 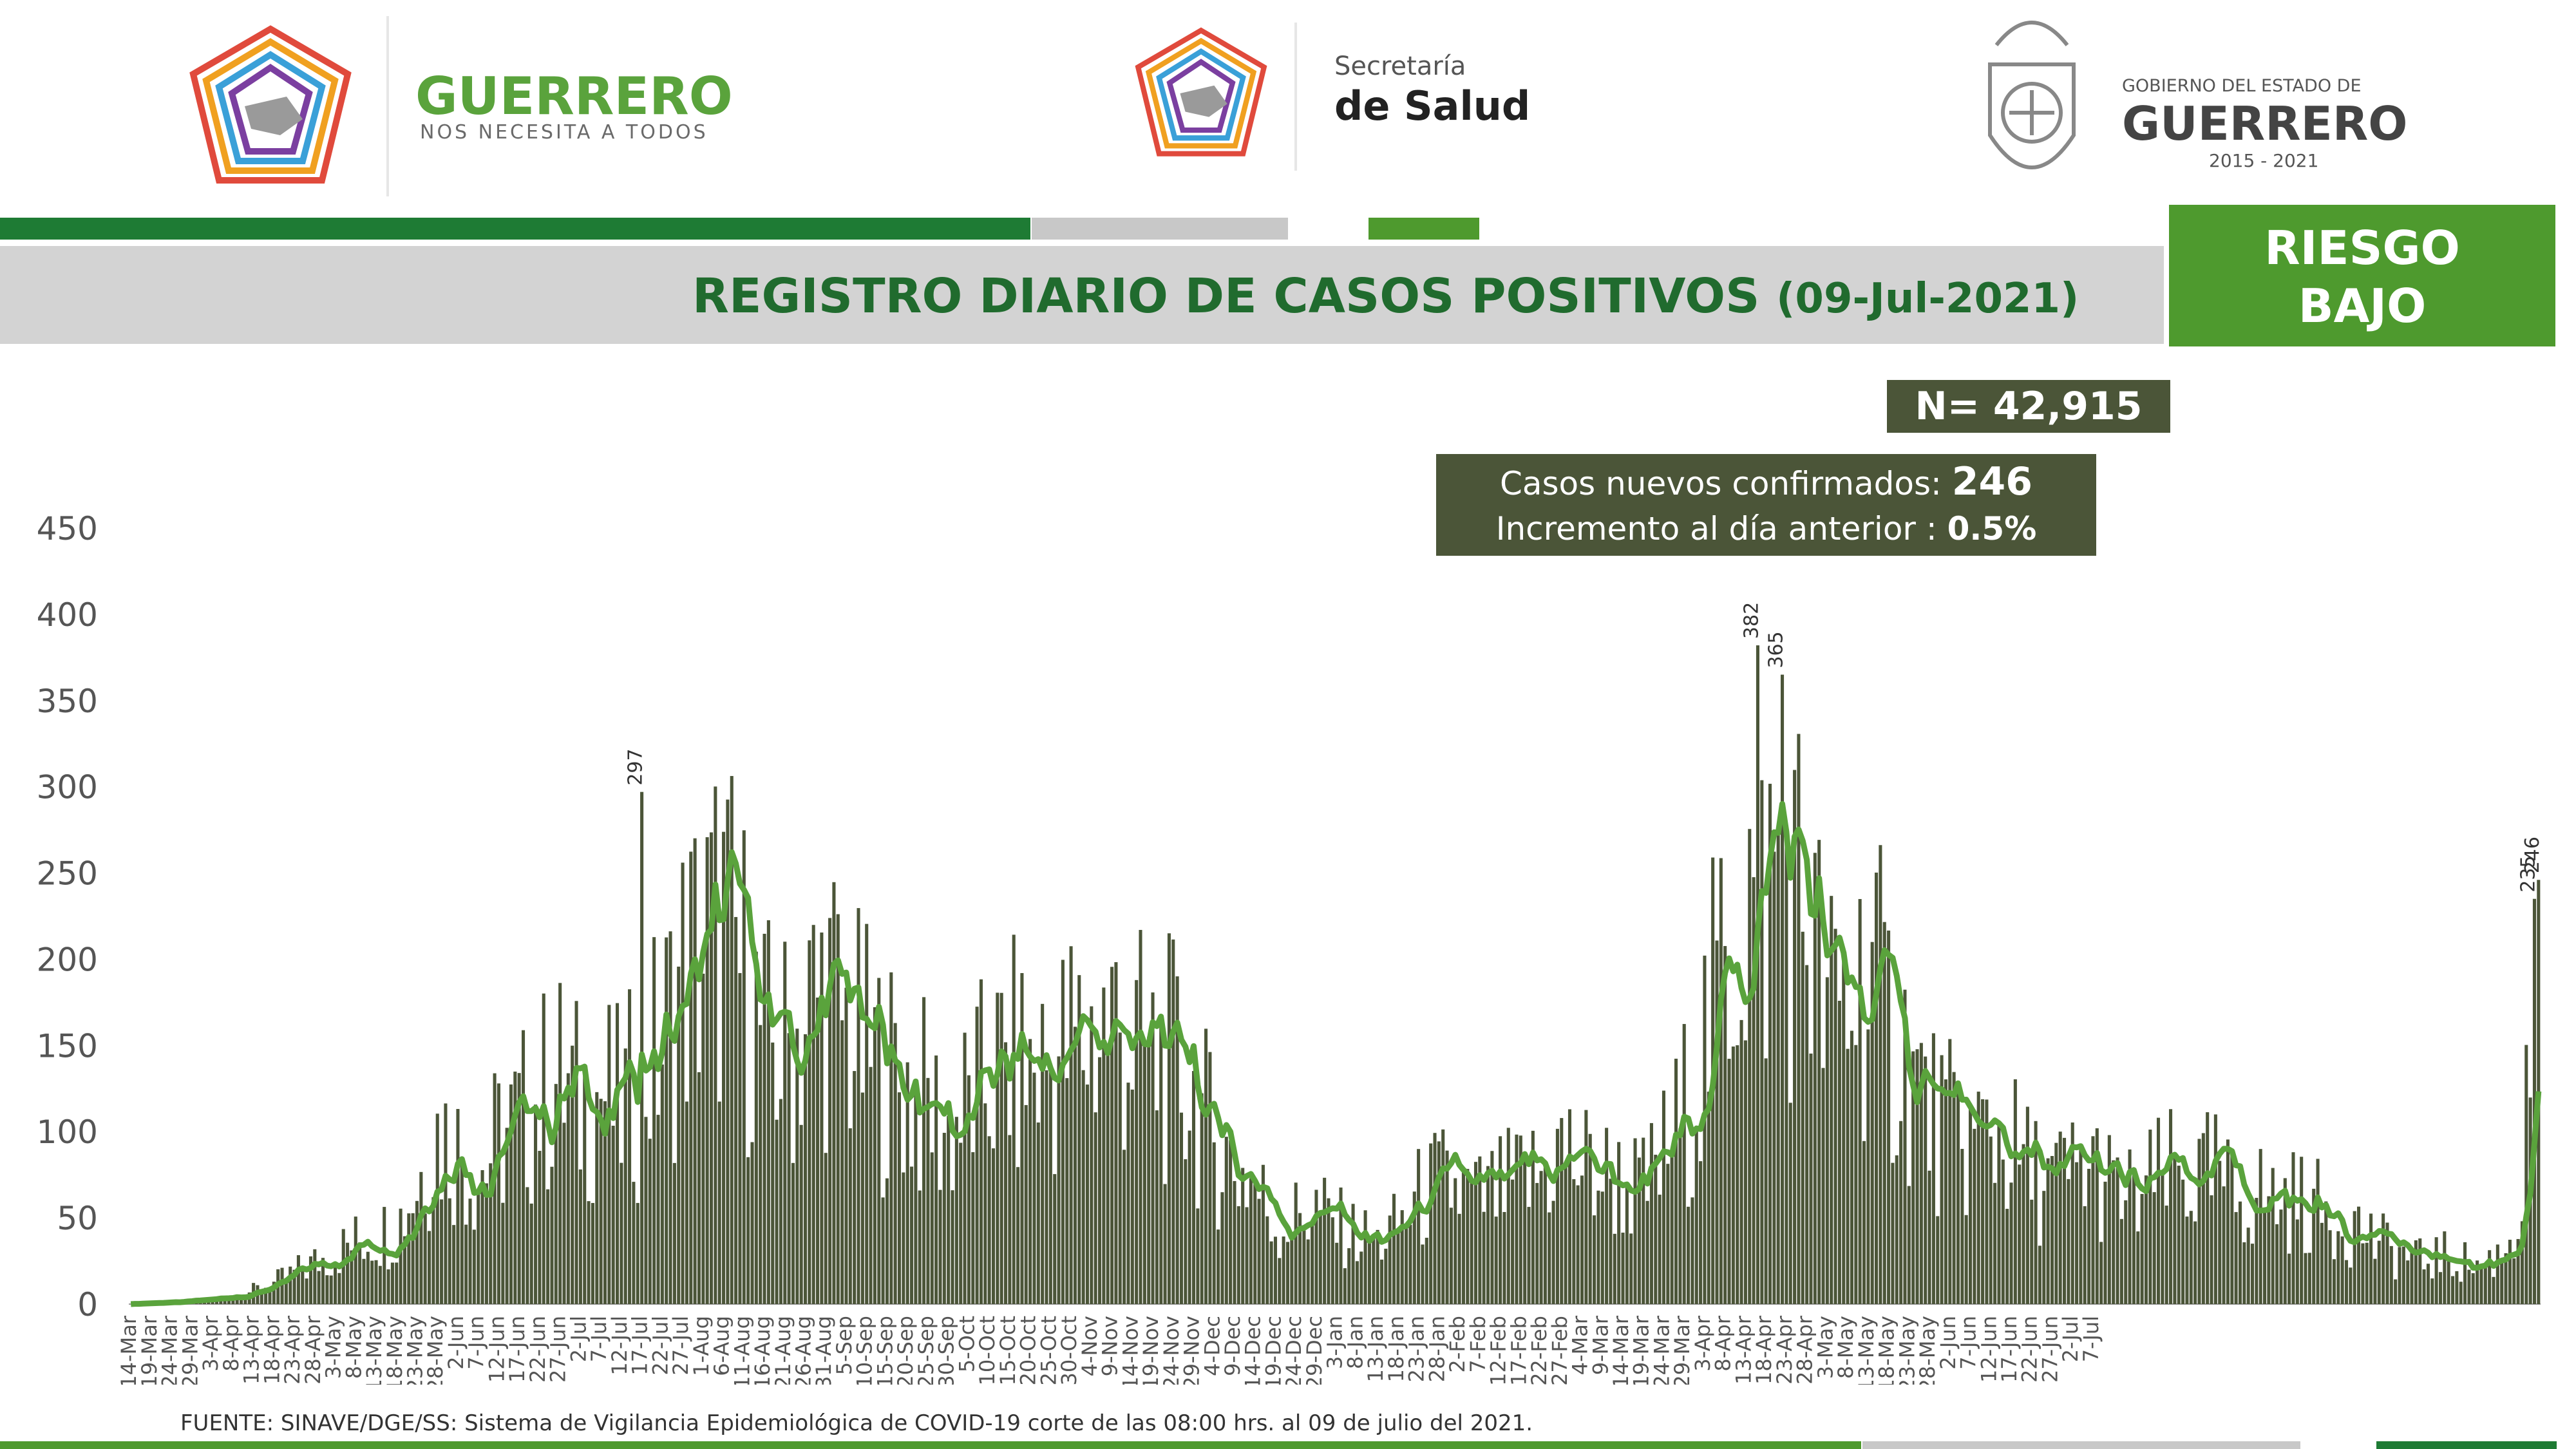 I want to click on x-tick-label: 22-Feb, so click(x=1539, y=1351).